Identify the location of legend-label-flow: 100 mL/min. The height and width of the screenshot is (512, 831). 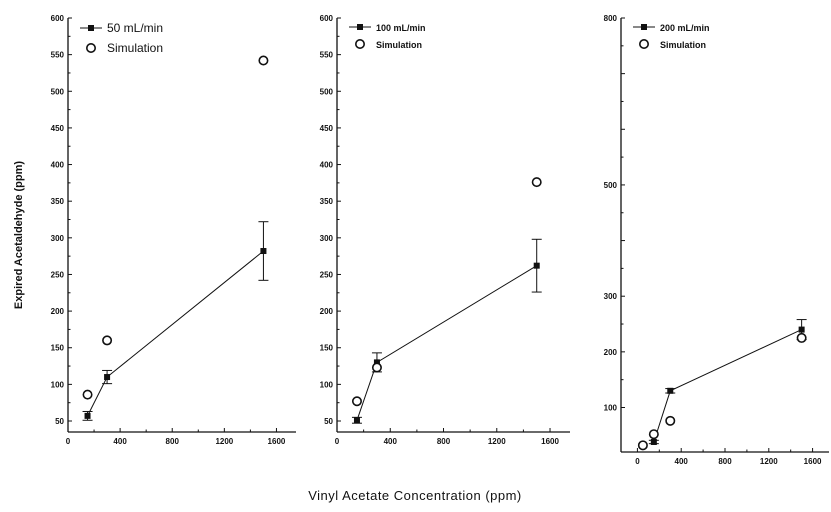
(401, 28).